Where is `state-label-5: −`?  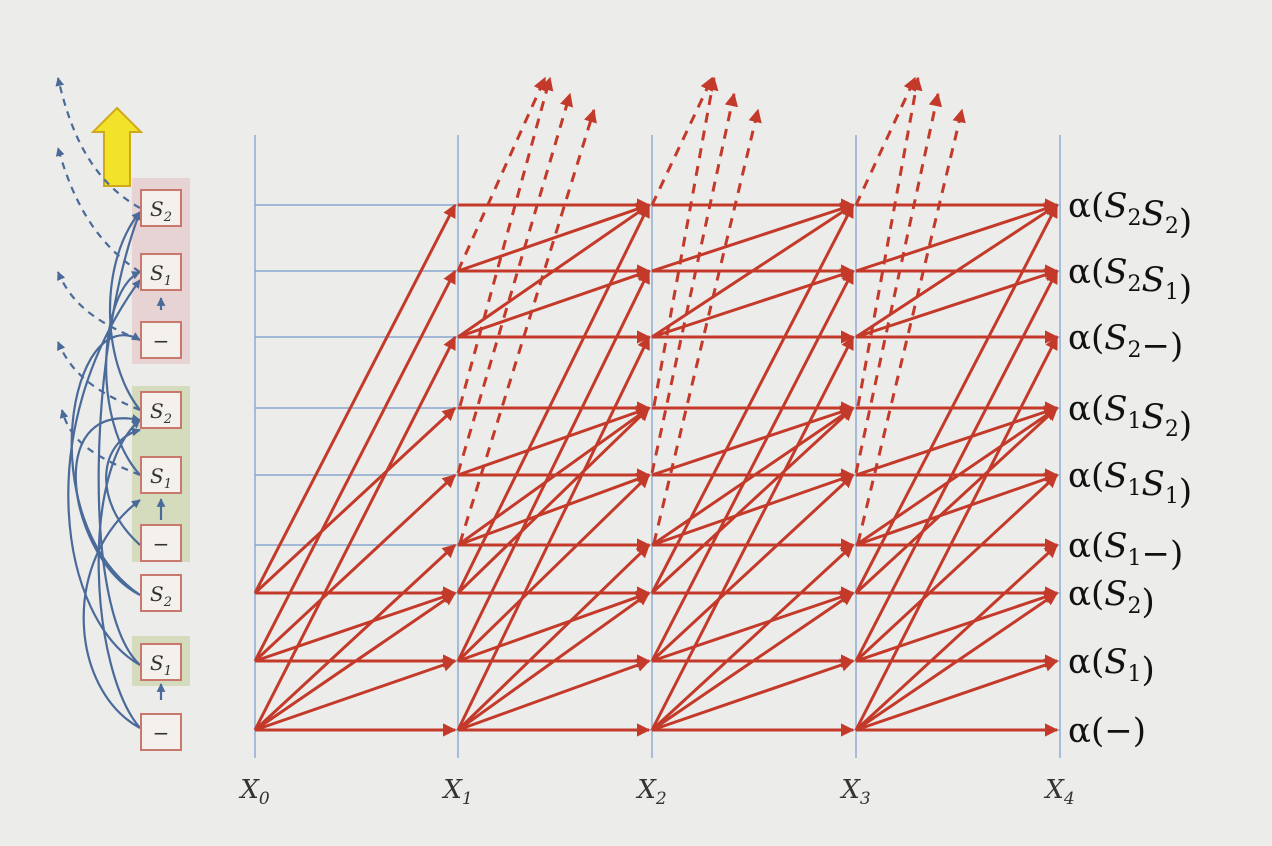 state-label-5: − is located at coordinates (161, 544).